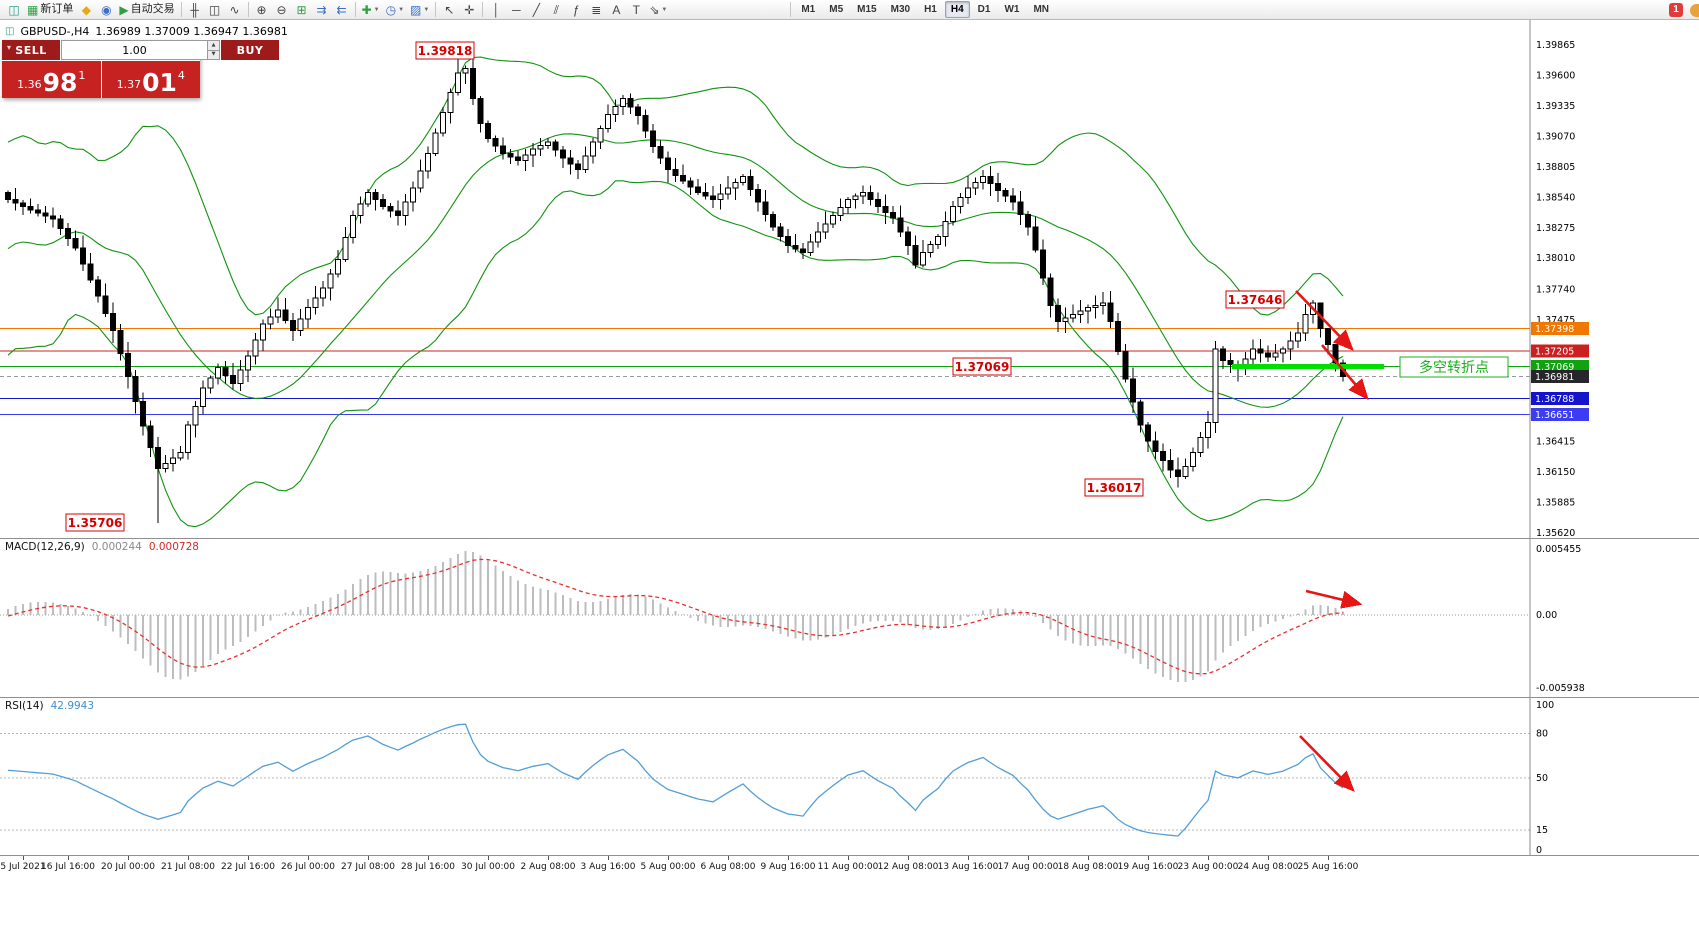 The image size is (1699, 939). What do you see at coordinates (469, 10) in the screenshot?
I see `crosshair-icon: ✛` at bounding box center [469, 10].